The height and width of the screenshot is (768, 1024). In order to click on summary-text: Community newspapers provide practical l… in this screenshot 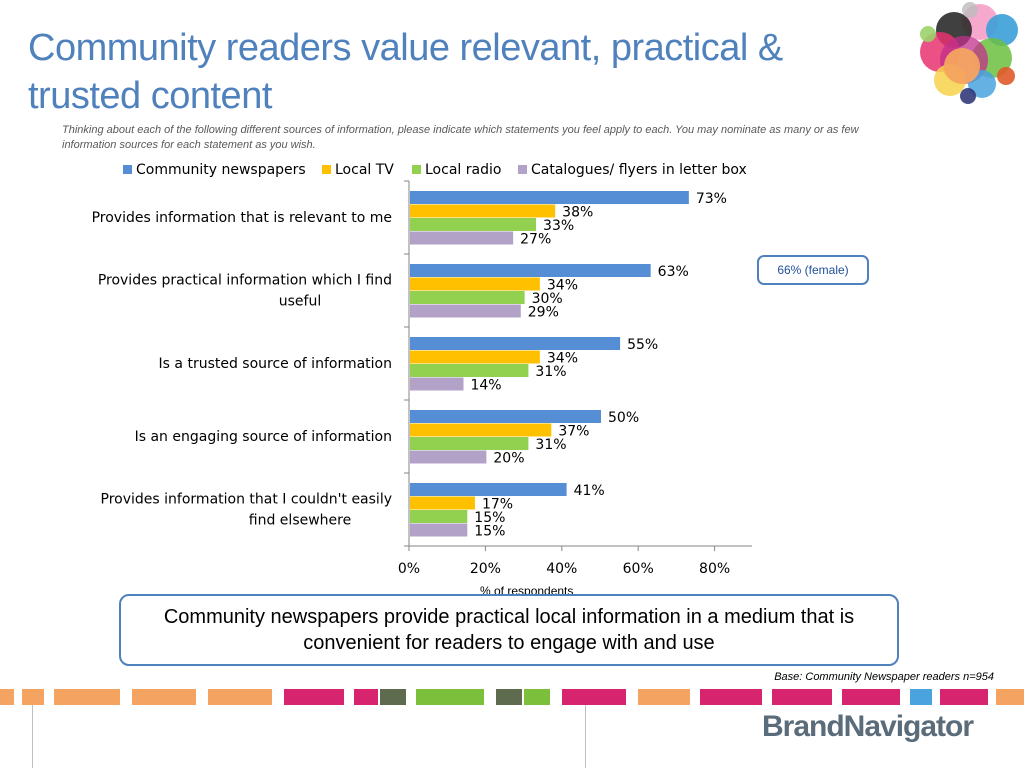, I will do `click(509, 630)`.